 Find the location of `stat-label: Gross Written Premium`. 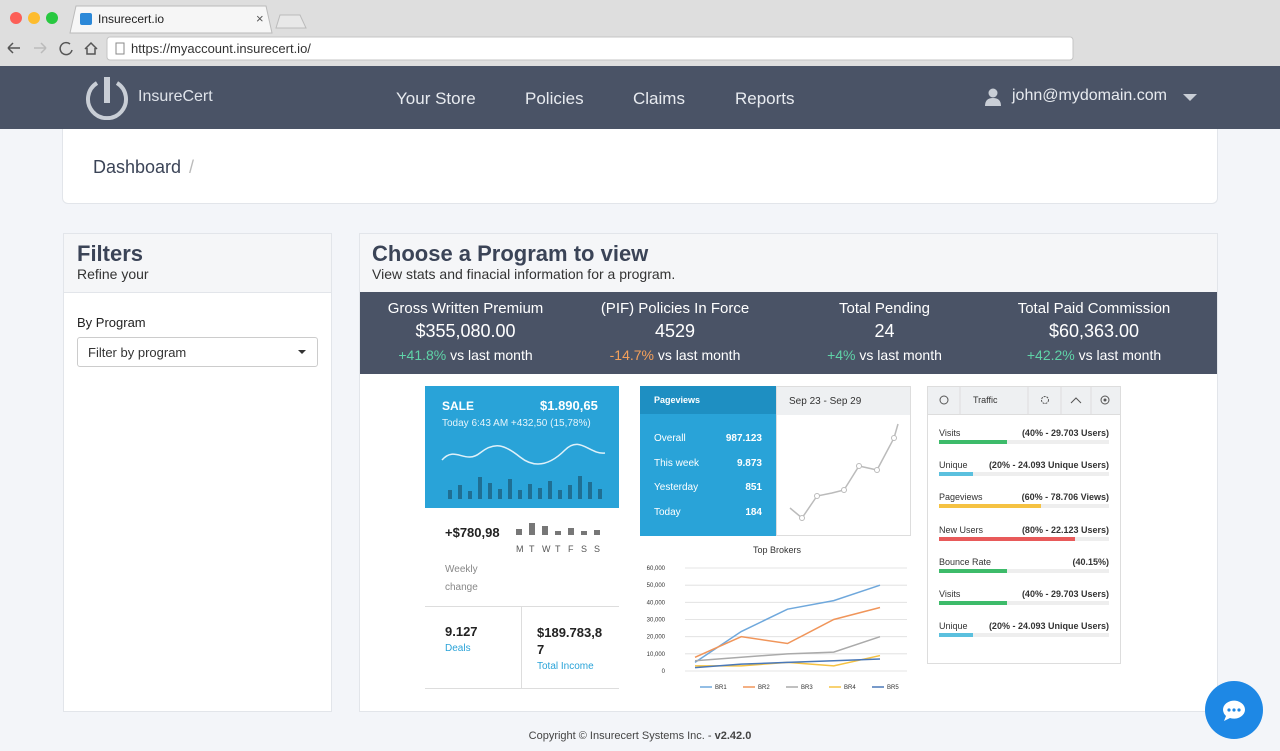

stat-label: Gross Written Premium is located at coordinates (465, 308).